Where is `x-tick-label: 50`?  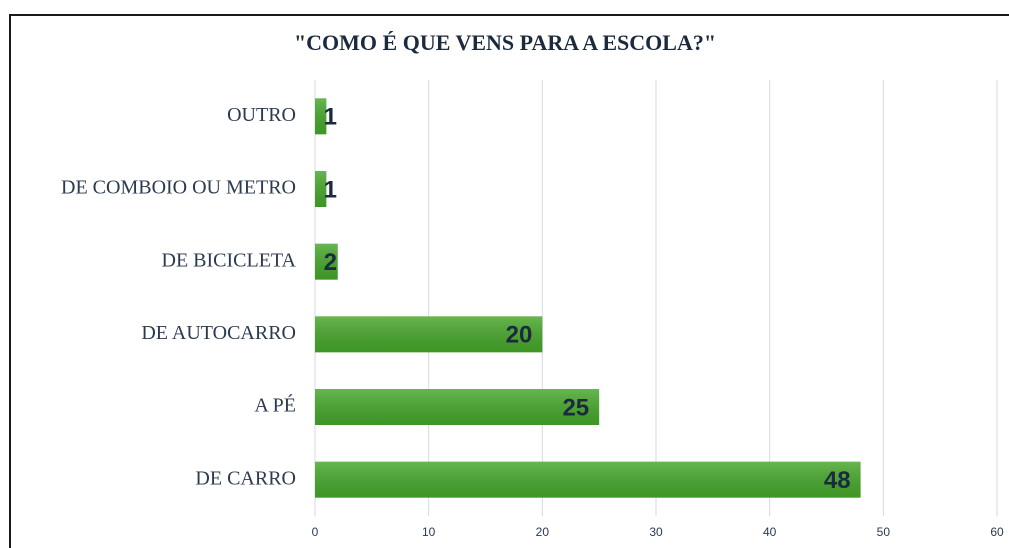
x-tick-label: 50 is located at coordinates (884, 532).